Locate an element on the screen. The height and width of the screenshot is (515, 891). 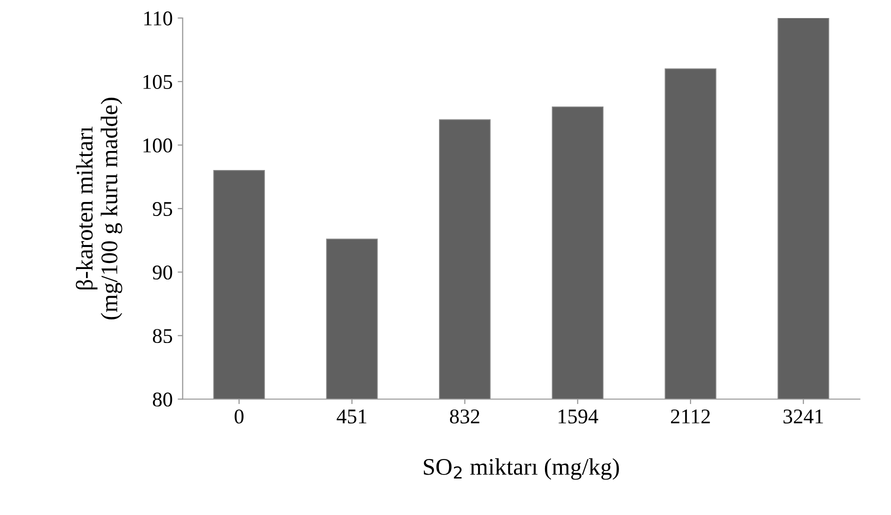
y-tick-label: 80 is located at coordinates (162, 399).